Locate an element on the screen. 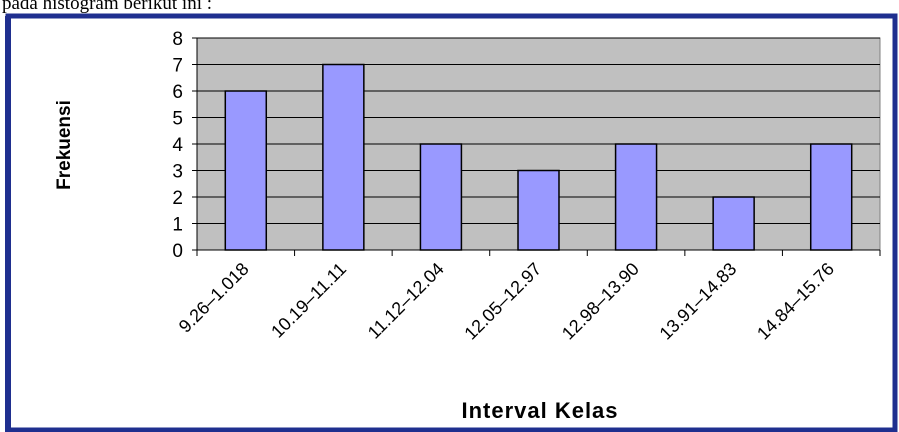  y-tick-label: 7 is located at coordinates (177, 66).